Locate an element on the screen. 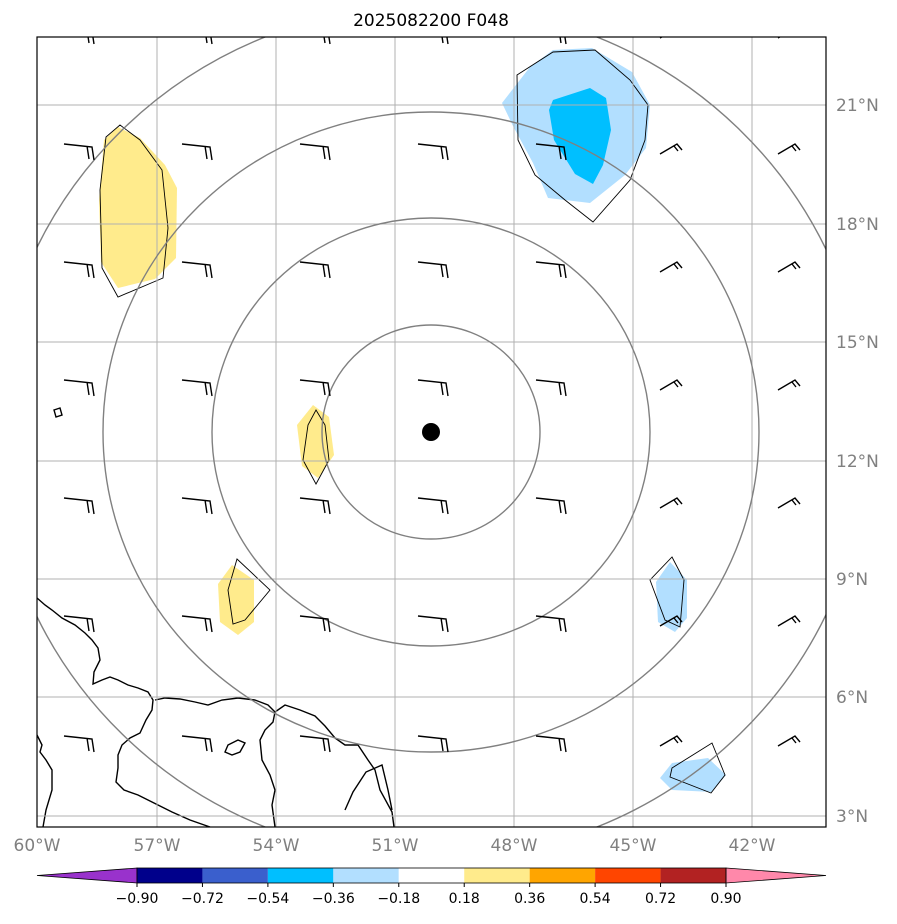  coastline-western-edge is located at coordinates (45, 780).